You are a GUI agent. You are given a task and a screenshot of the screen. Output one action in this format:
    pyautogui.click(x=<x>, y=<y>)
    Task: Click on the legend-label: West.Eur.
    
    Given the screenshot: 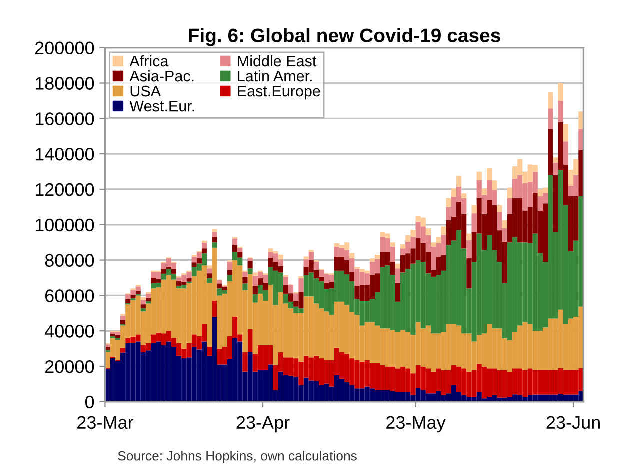 What is the action you would take?
    pyautogui.click(x=162, y=106)
    